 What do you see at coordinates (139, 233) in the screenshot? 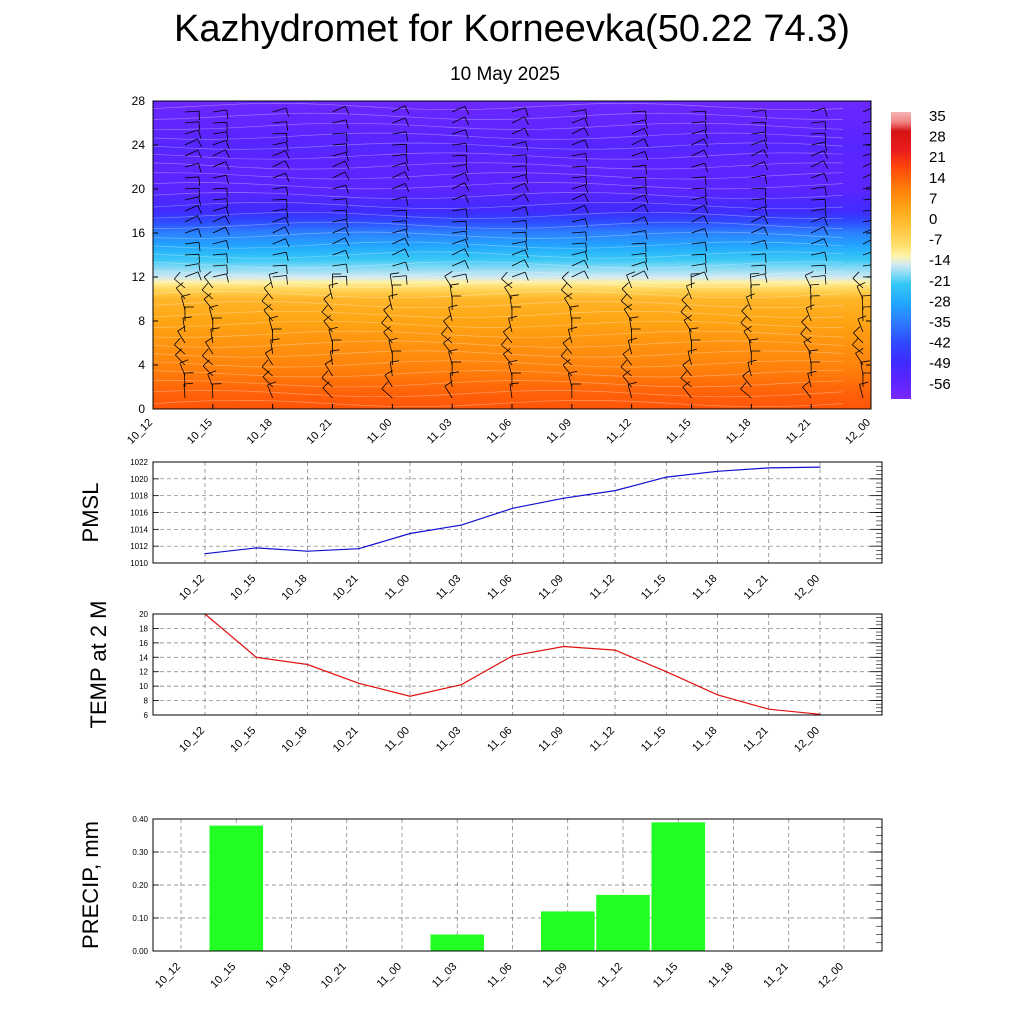
I see `y-tick-label: 16` at bounding box center [139, 233].